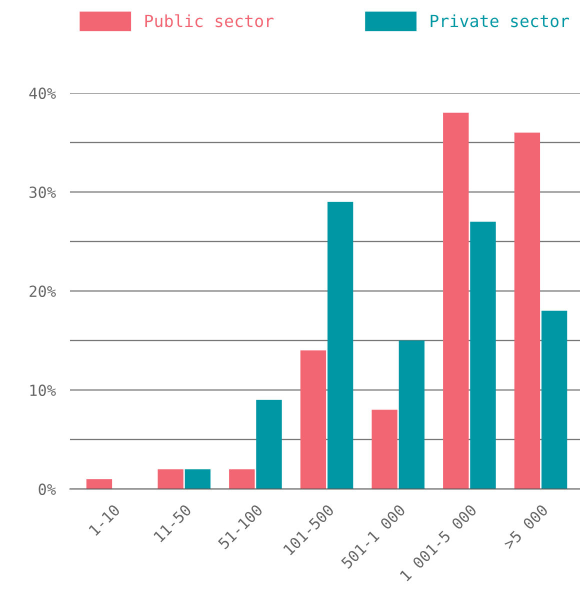 The width and height of the screenshot is (580, 590). Describe the element at coordinates (43, 292) in the screenshot. I see `y-tick-label: 20%` at that location.